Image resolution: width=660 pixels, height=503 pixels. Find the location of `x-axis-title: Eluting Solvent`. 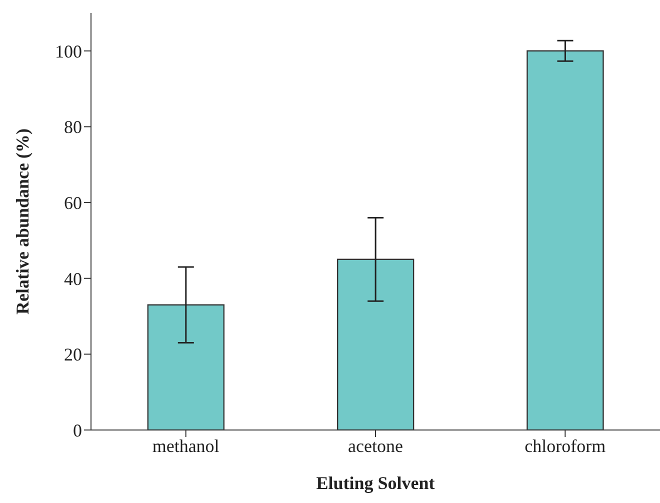

x-axis-title: Eluting Solvent is located at coordinates (375, 483).